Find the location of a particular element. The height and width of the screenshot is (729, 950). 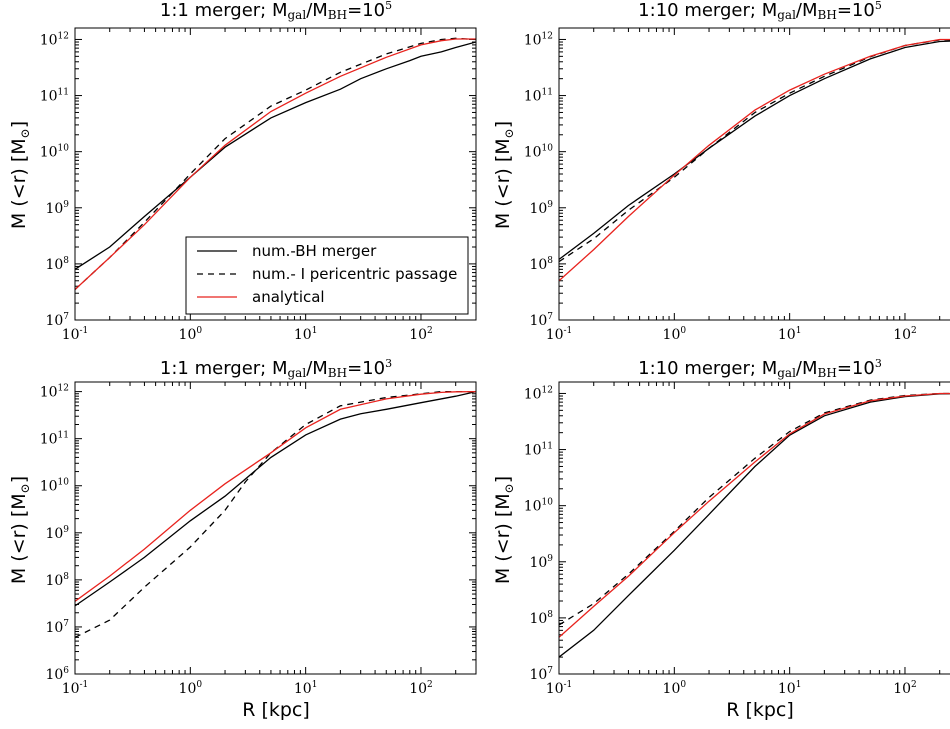

legend-label-bh: num.-BH merger is located at coordinates (314, 251).